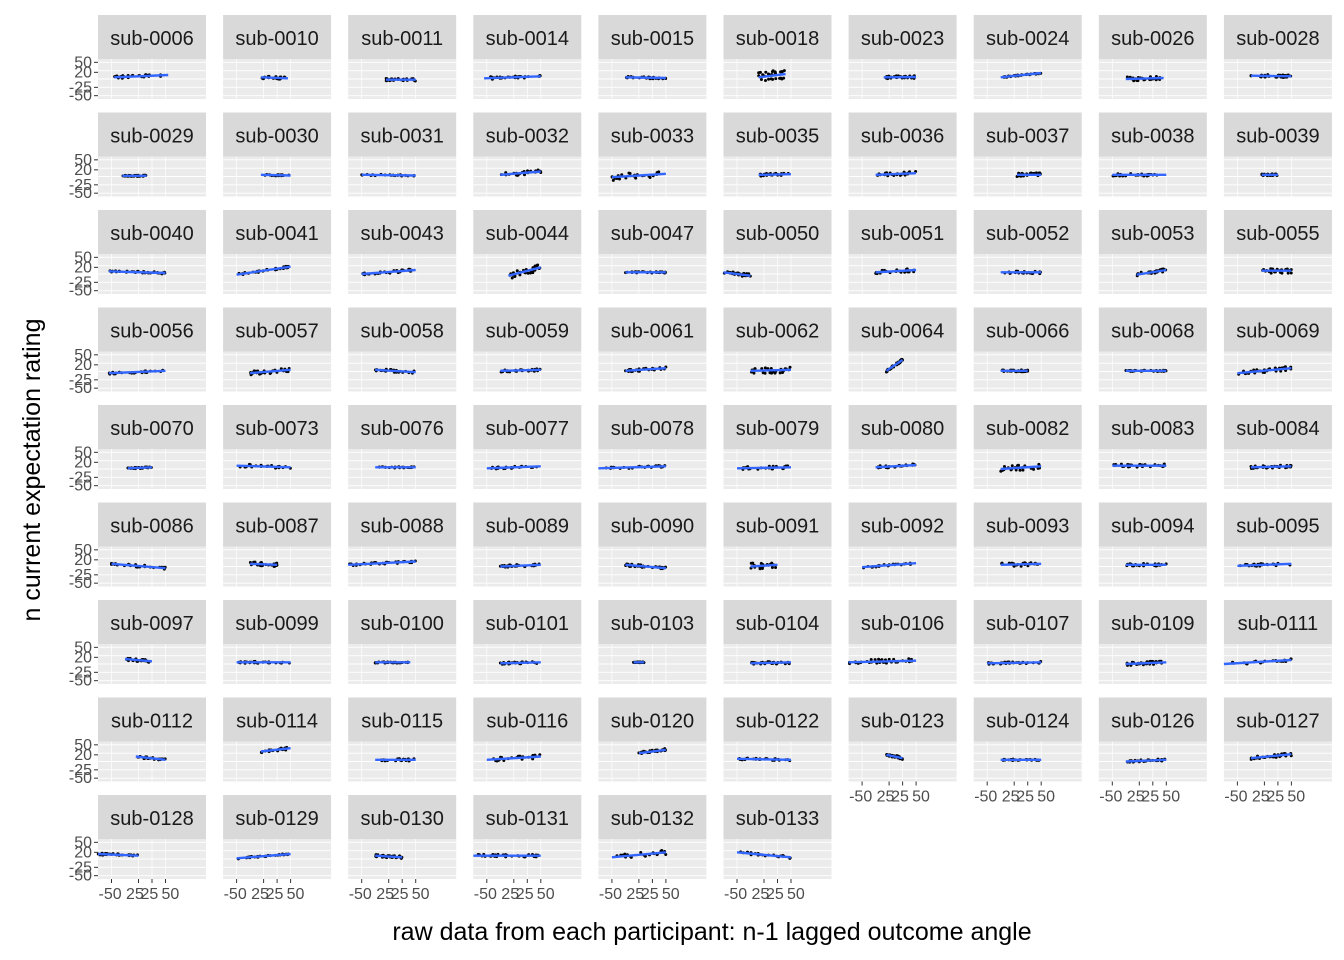 The image size is (1344, 960). What do you see at coordinates (777, 527) in the screenshot?
I see `facet-label: sub-0091` at bounding box center [777, 527].